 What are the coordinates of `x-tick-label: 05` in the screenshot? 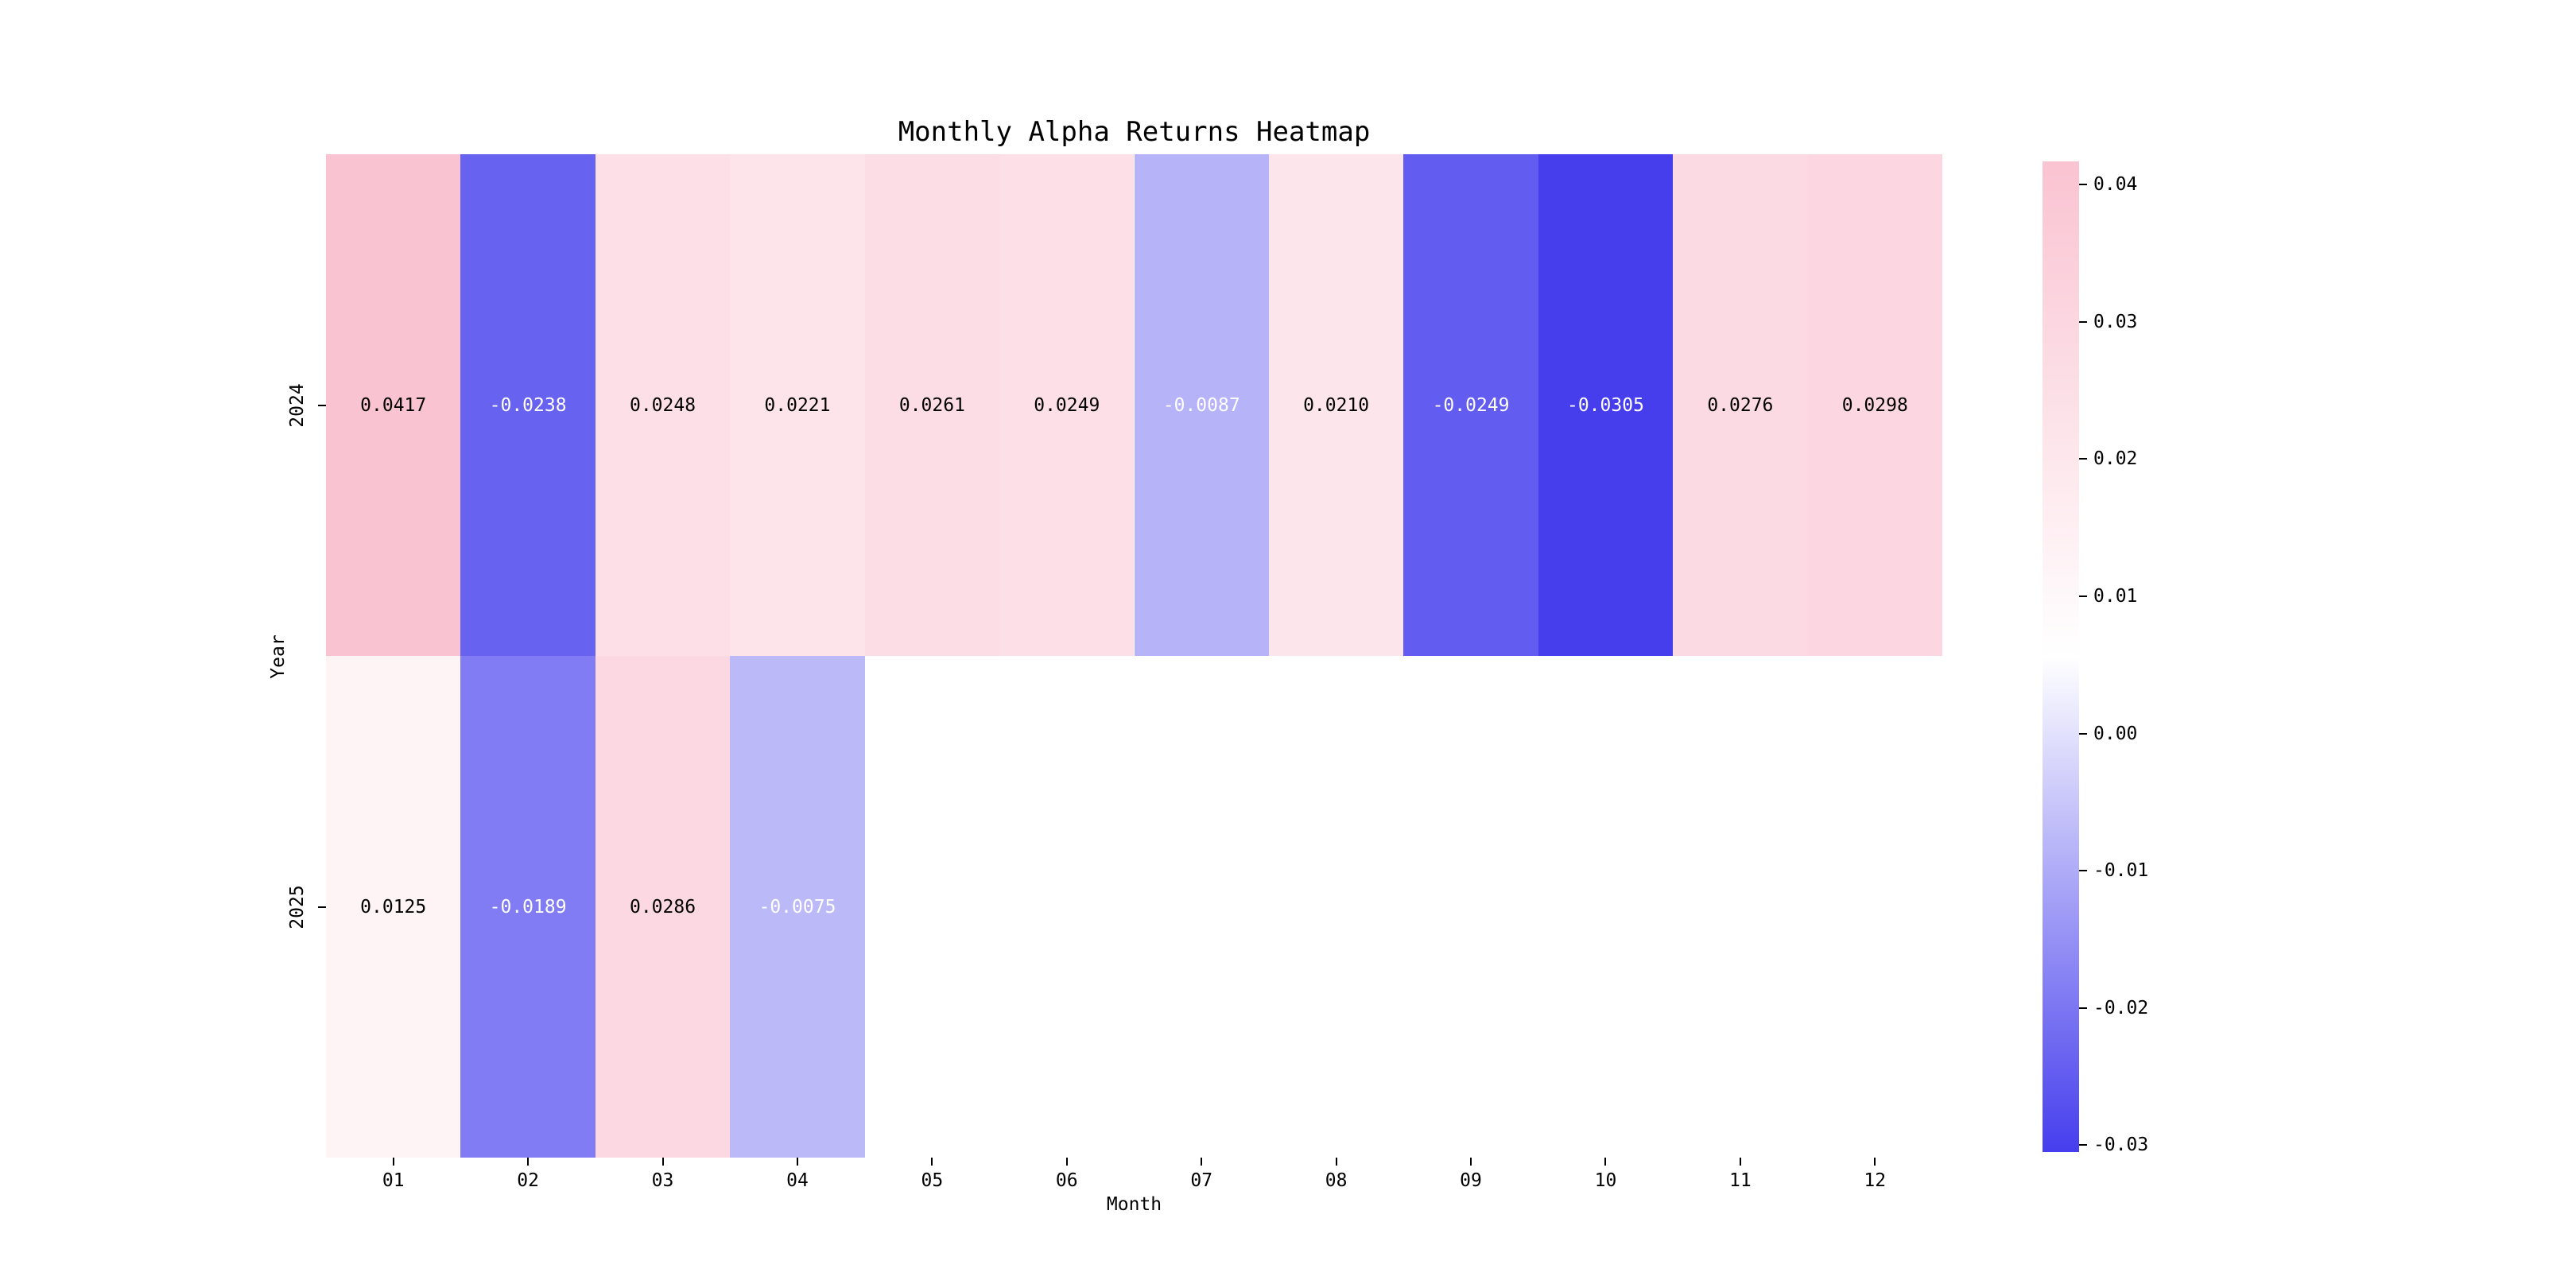 It's located at (932, 1180).